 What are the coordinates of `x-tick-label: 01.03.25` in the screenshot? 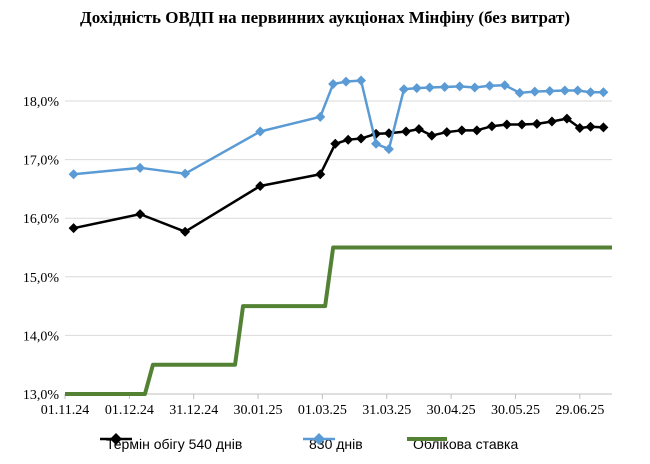 It's located at (322, 410).